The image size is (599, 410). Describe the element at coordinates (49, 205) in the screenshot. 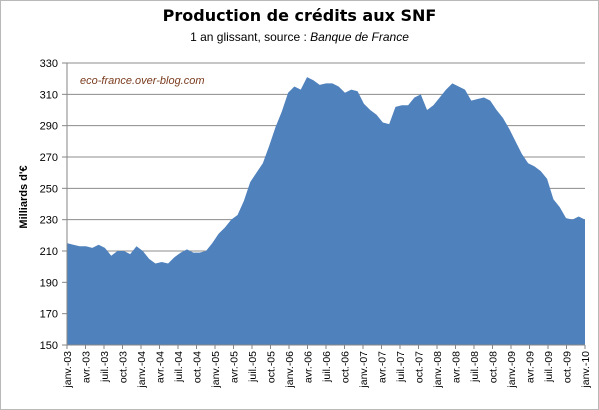

I see `y-tick-labels: 150 170 190 210 230 250 270 290 310 330` at that location.